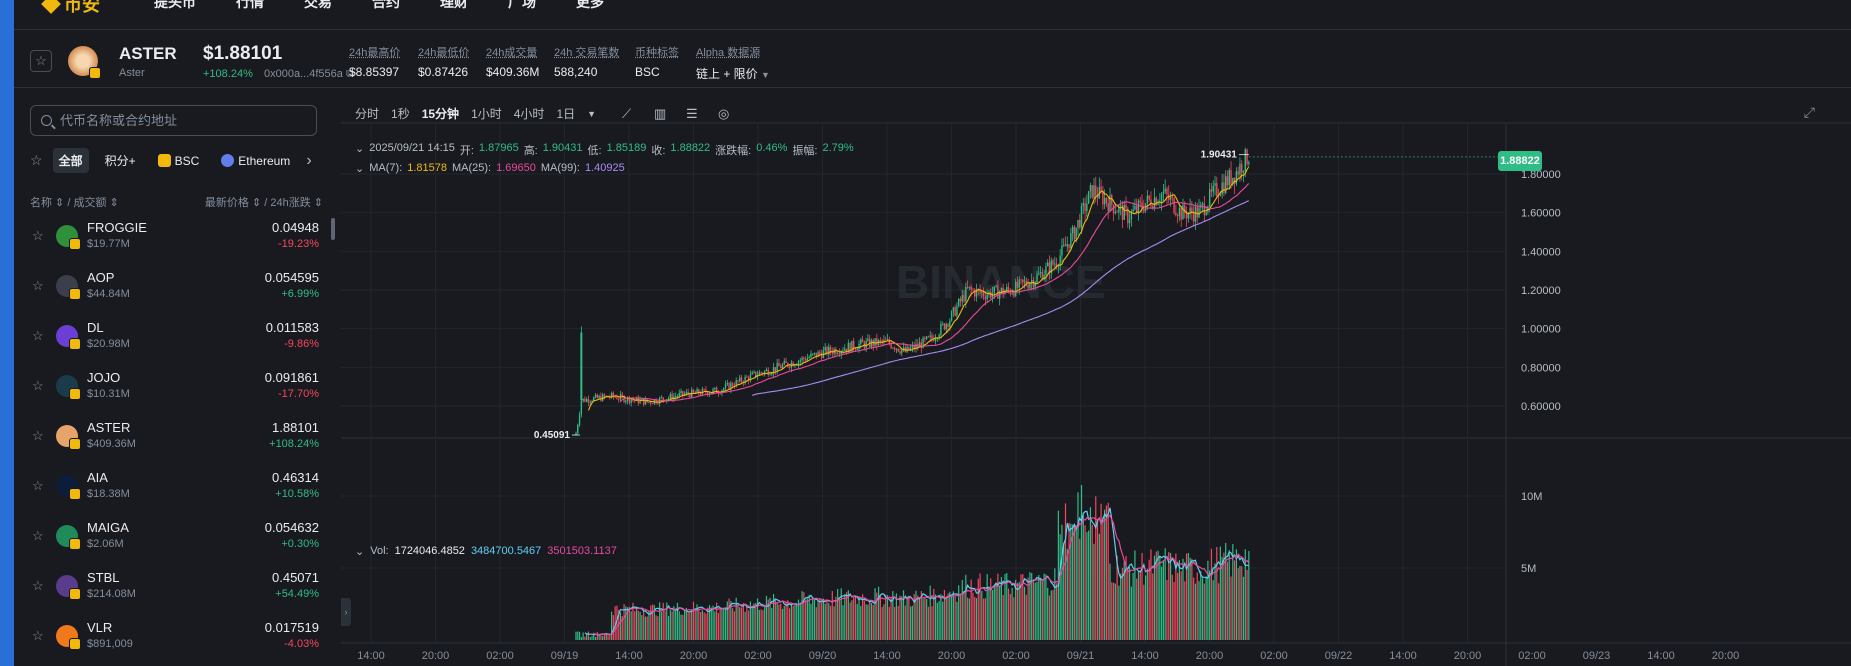 This screenshot has width=1851, height=666. What do you see at coordinates (176, 287) in the screenshot?
I see `token-row: ☆ AOP $44.84M 0.054595 +6.99%` at bounding box center [176, 287].